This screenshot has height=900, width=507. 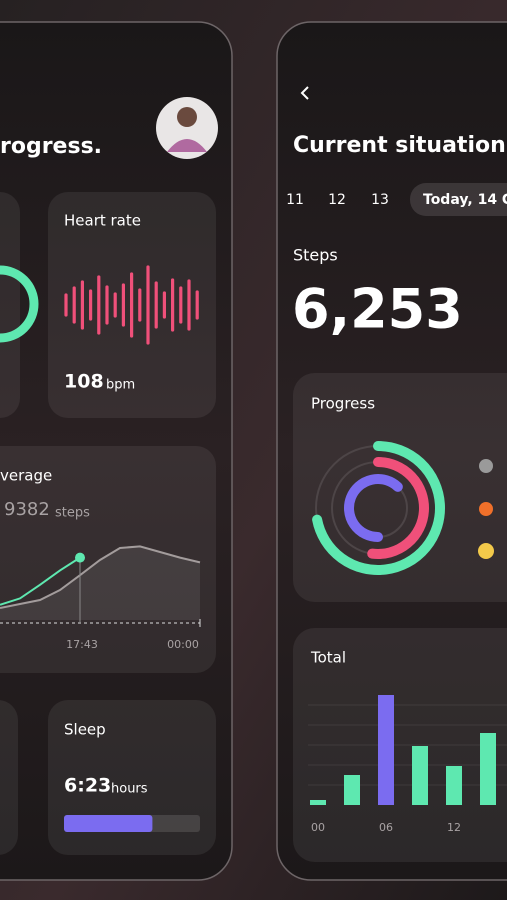 I want to click on fire-icon, so click(x=486, y=509).